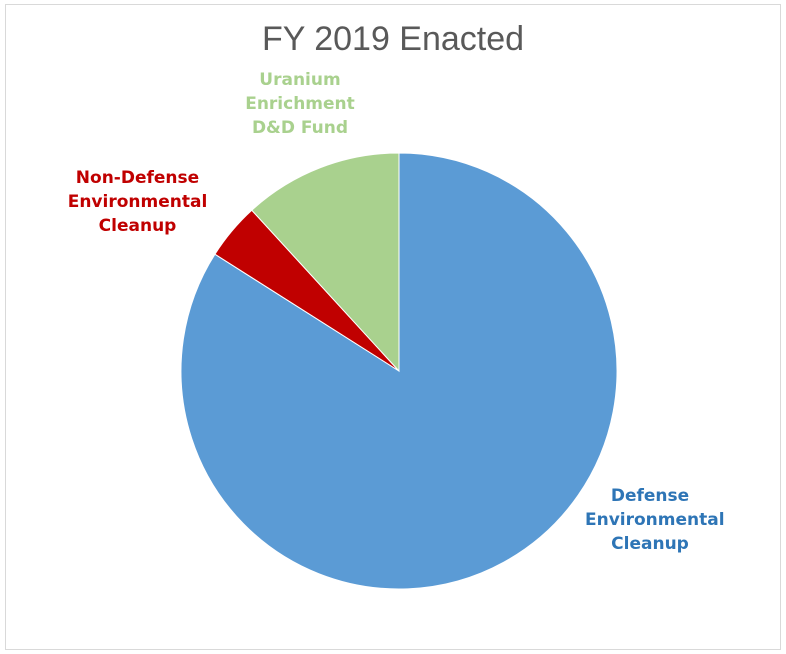  Describe the element at coordinates (300, 104) in the screenshot. I see `slice-label-uranium: Uranium Enrichment D&D Fund` at that location.